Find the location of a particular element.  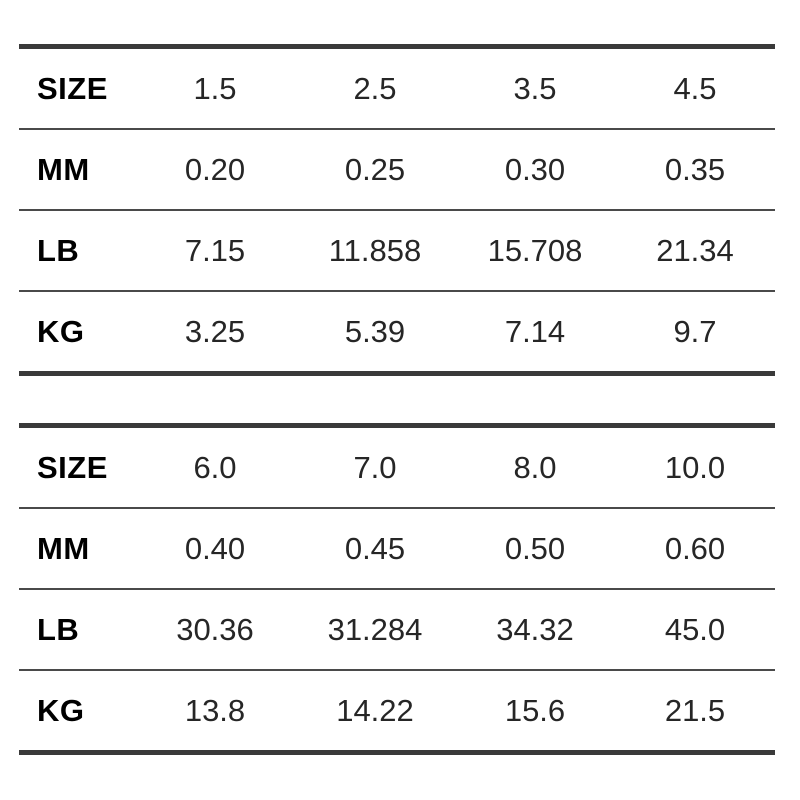

cell-kg-4: 9.7 is located at coordinates (695, 331).